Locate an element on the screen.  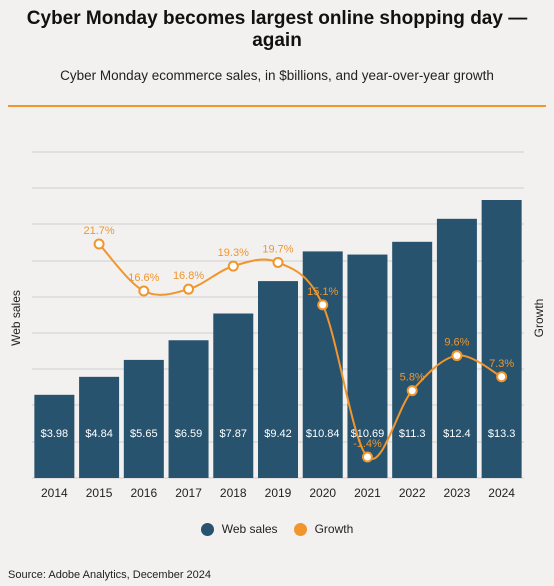
growth-data-label: 16.8% is located at coordinates (188, 276).